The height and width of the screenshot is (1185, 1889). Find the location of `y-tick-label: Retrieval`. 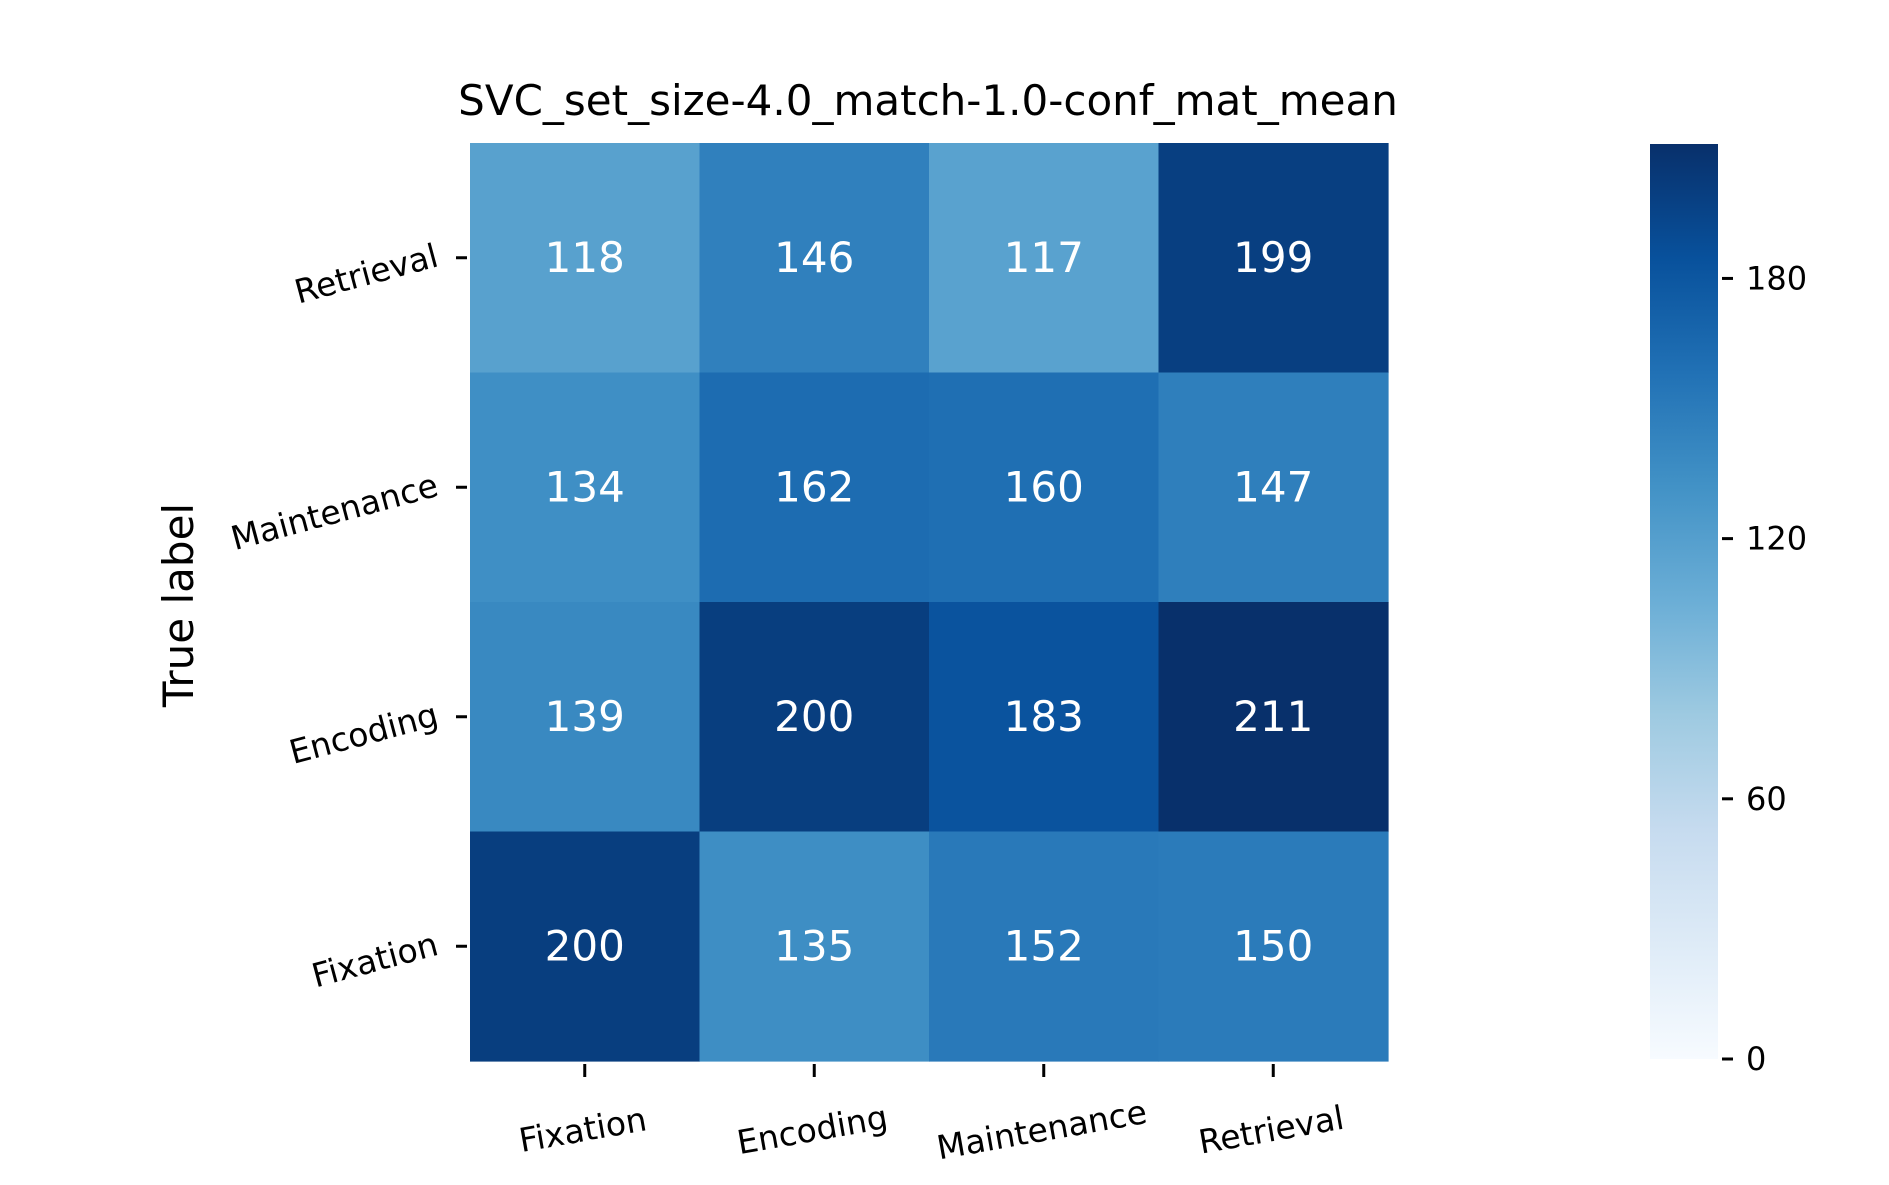

y-tick-label: Retrieval is located at coordinates (366, 274).